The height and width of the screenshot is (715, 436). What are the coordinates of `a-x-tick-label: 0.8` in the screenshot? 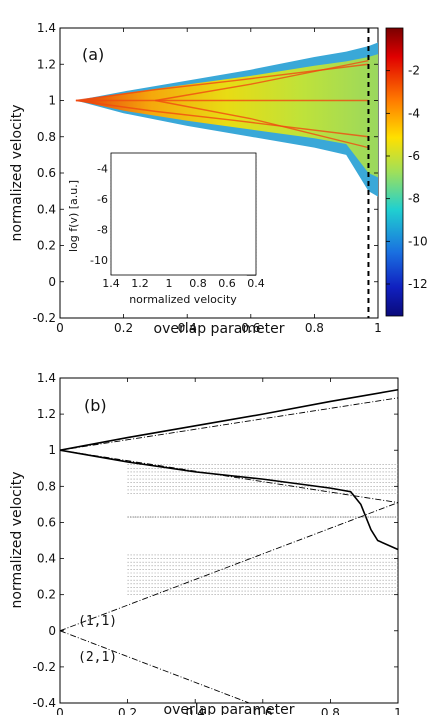 It's located at (314, 328).